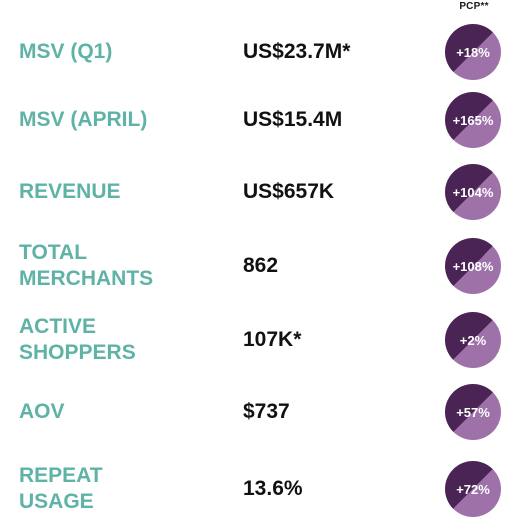  What do you see at coordinates (77, 339) in the screenshot?
I see `metric-label: ACTIVE SHOPPERS` at bounding box center [77, 339].